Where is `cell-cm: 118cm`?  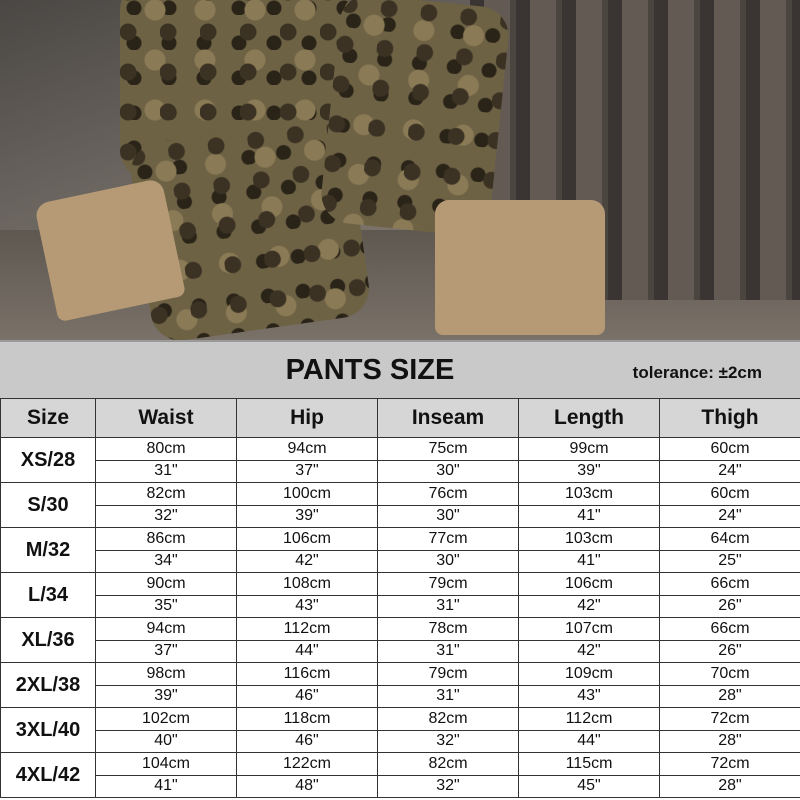 cell-cm: 118cm is located at coordinates (307, 719).